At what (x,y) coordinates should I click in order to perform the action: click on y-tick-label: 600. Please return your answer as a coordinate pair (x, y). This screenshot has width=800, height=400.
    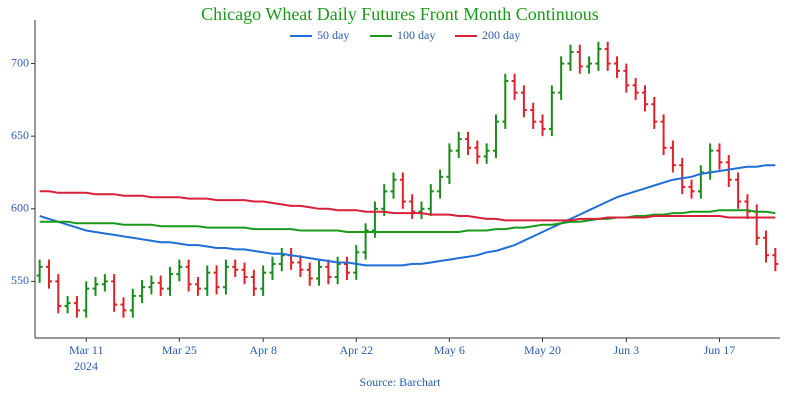
    Looking at the image, I should click on (20, 208).